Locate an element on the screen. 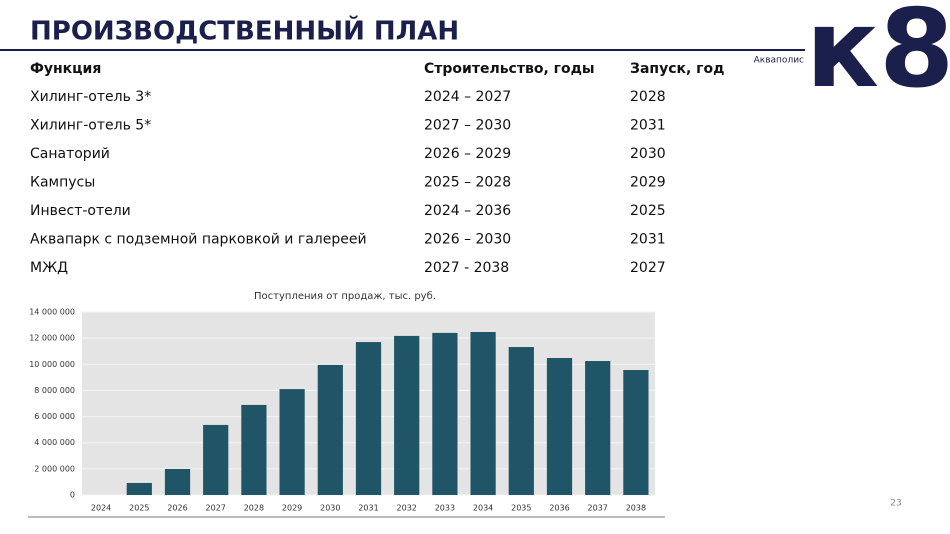  table-cell: 2030 is located at coordinates (648, 154).